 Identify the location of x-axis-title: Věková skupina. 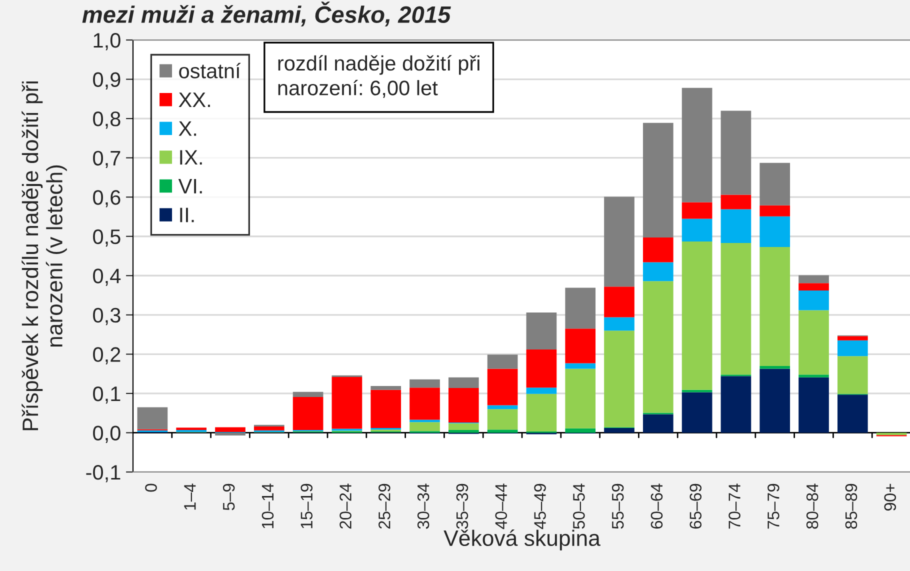
(522, 539).